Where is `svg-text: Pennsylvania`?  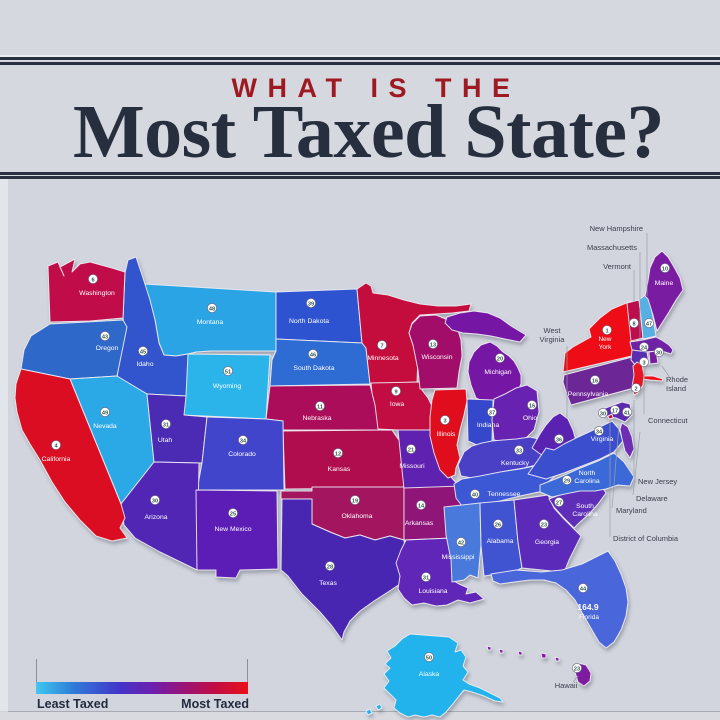
svg-text: Pennsylvania is located at coordinates (588, 394).